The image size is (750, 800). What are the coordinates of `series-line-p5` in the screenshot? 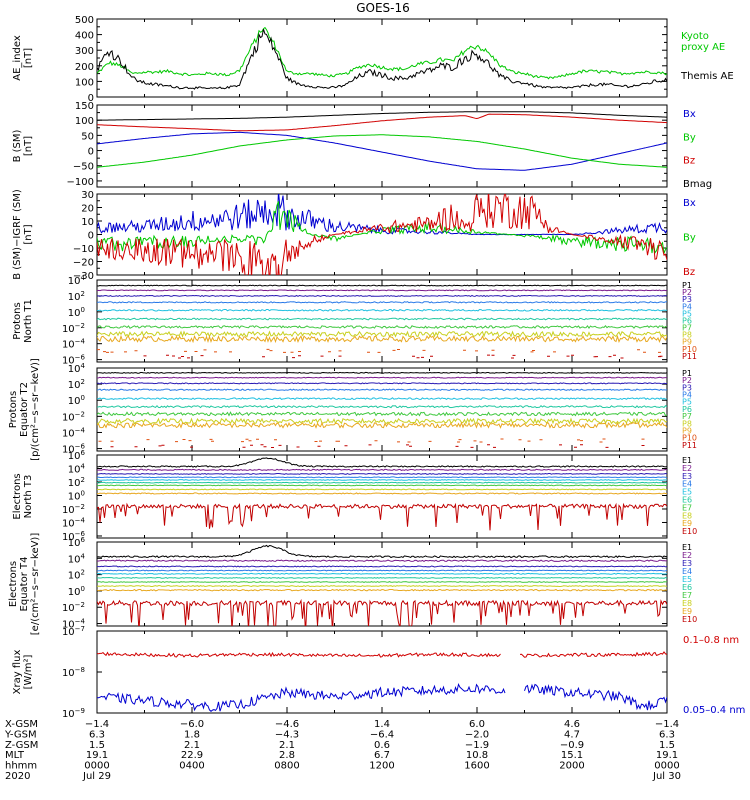 It's located at (382, 399).